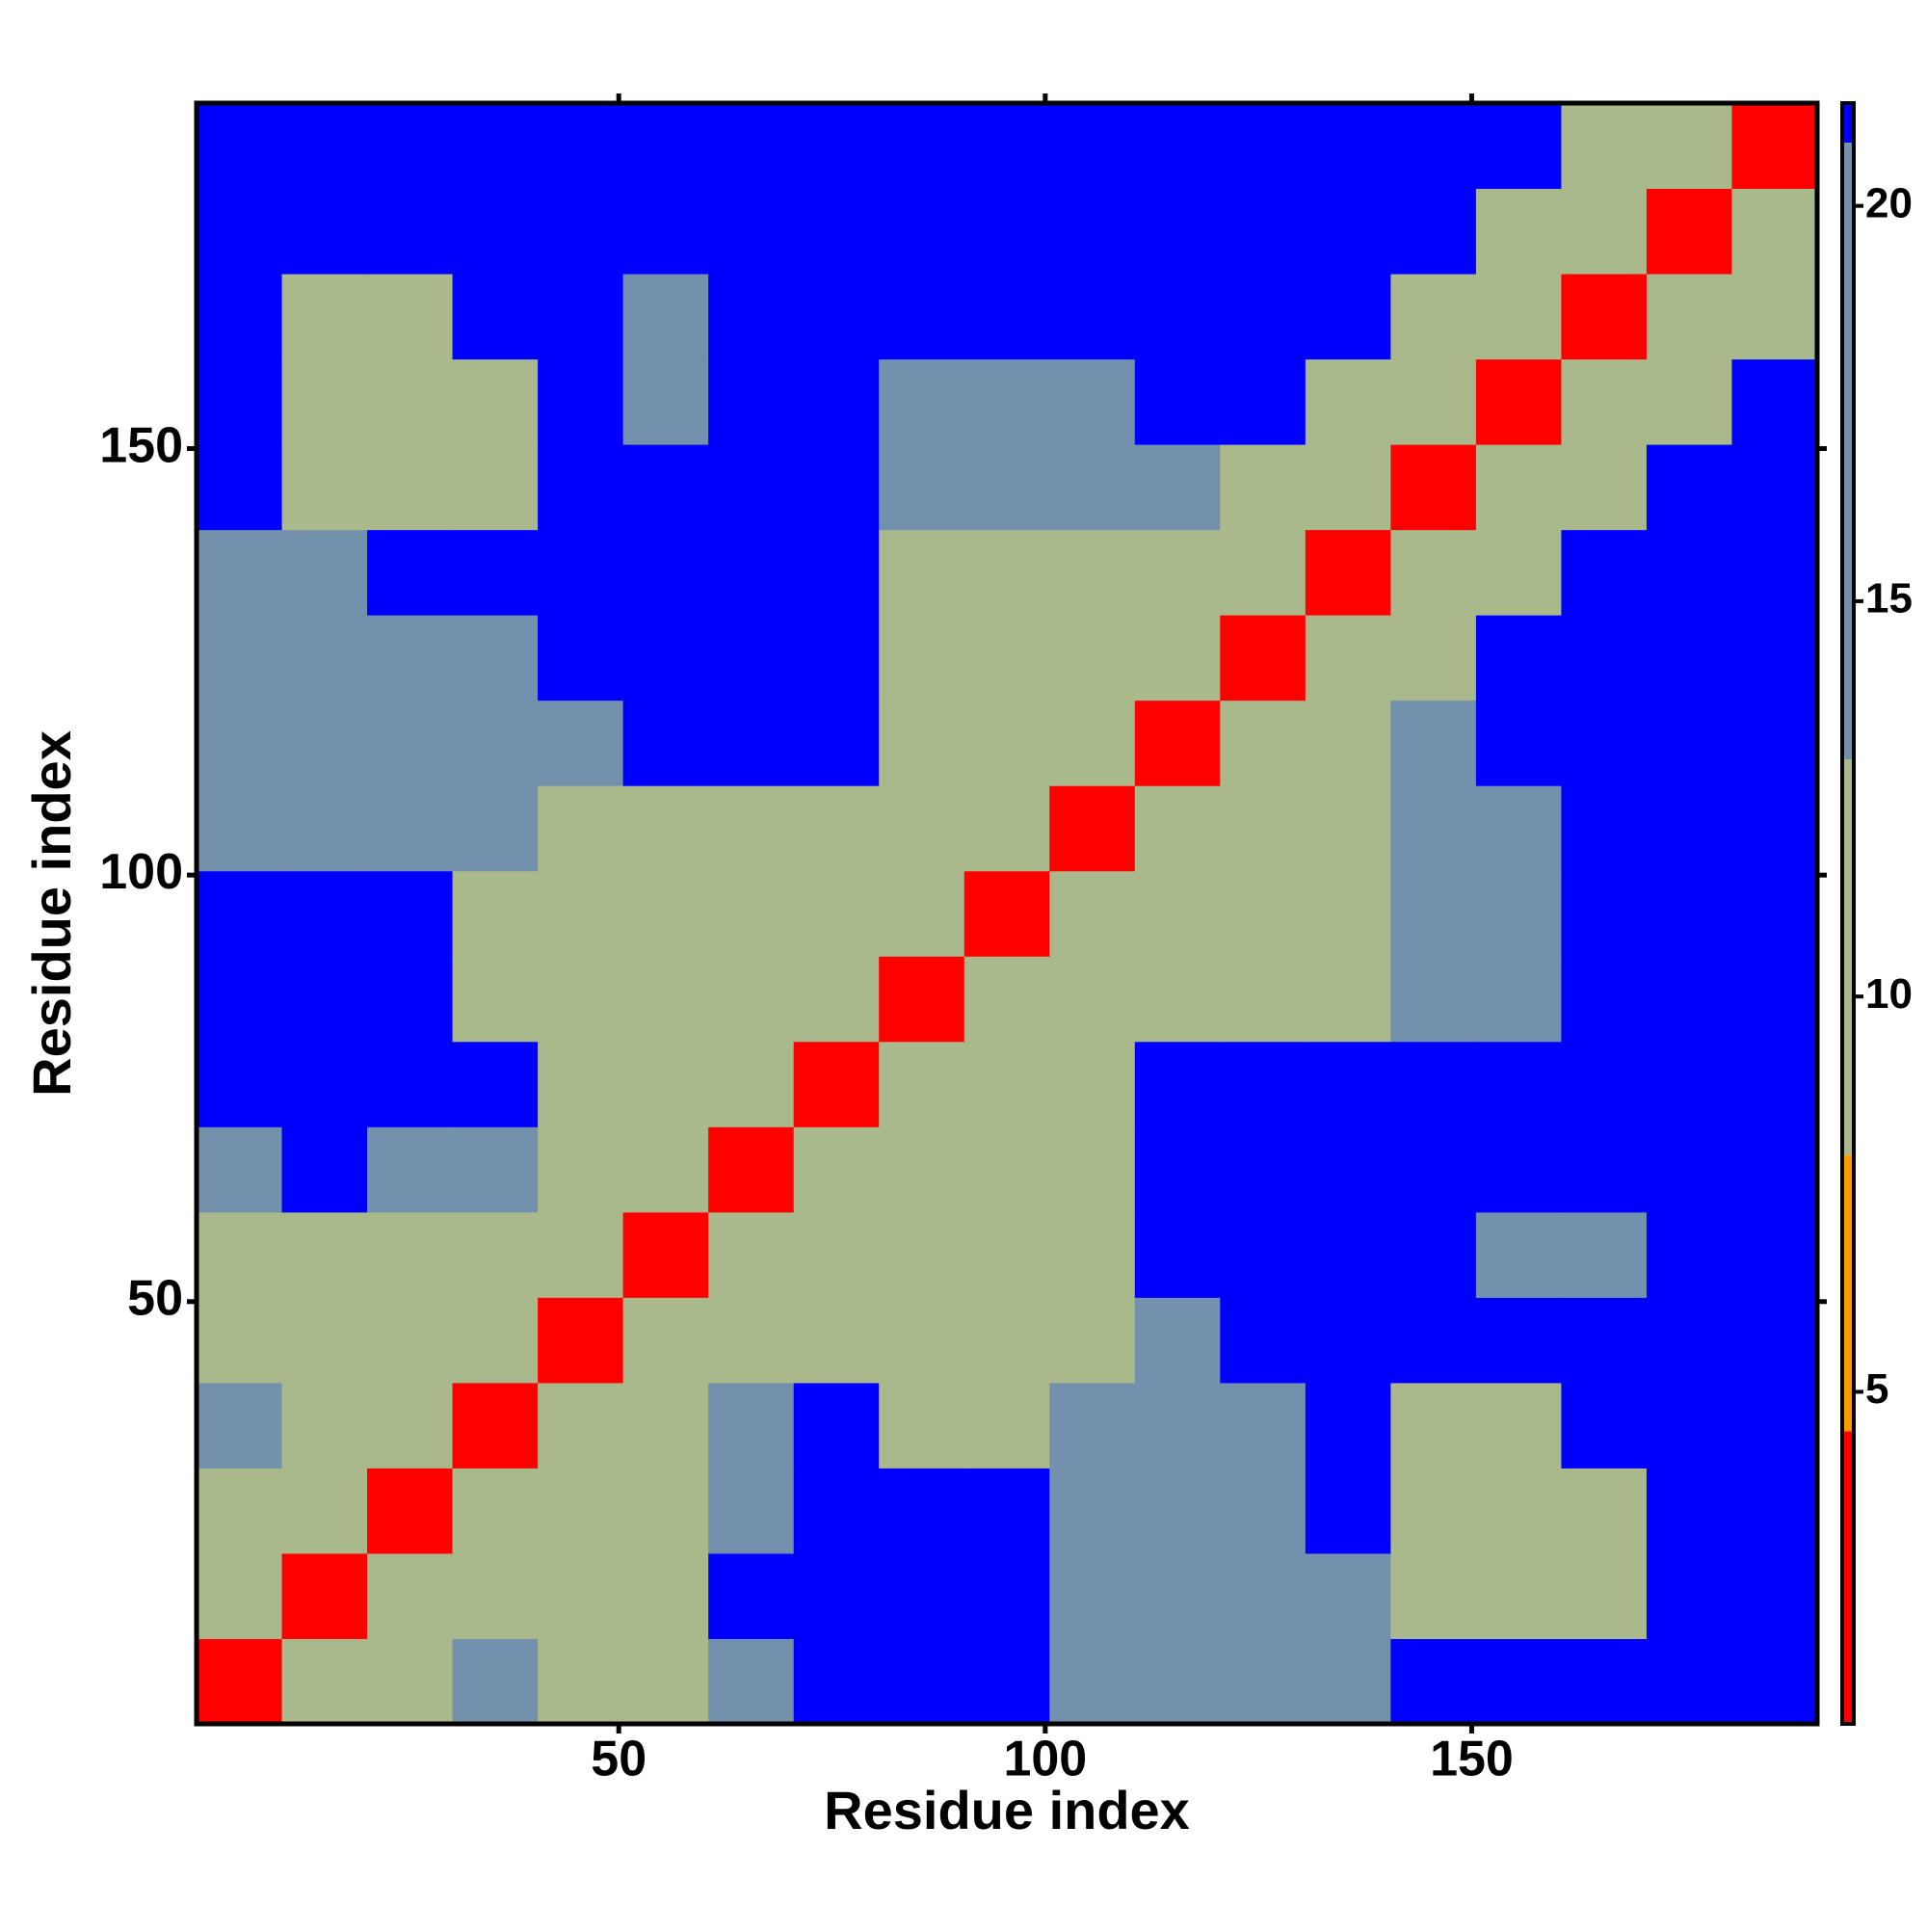 The image size is (1927, 1932). Describe the element at coordinates (1472, 1759) in the screenshot. I see `x-tick-label: 150` at that location.